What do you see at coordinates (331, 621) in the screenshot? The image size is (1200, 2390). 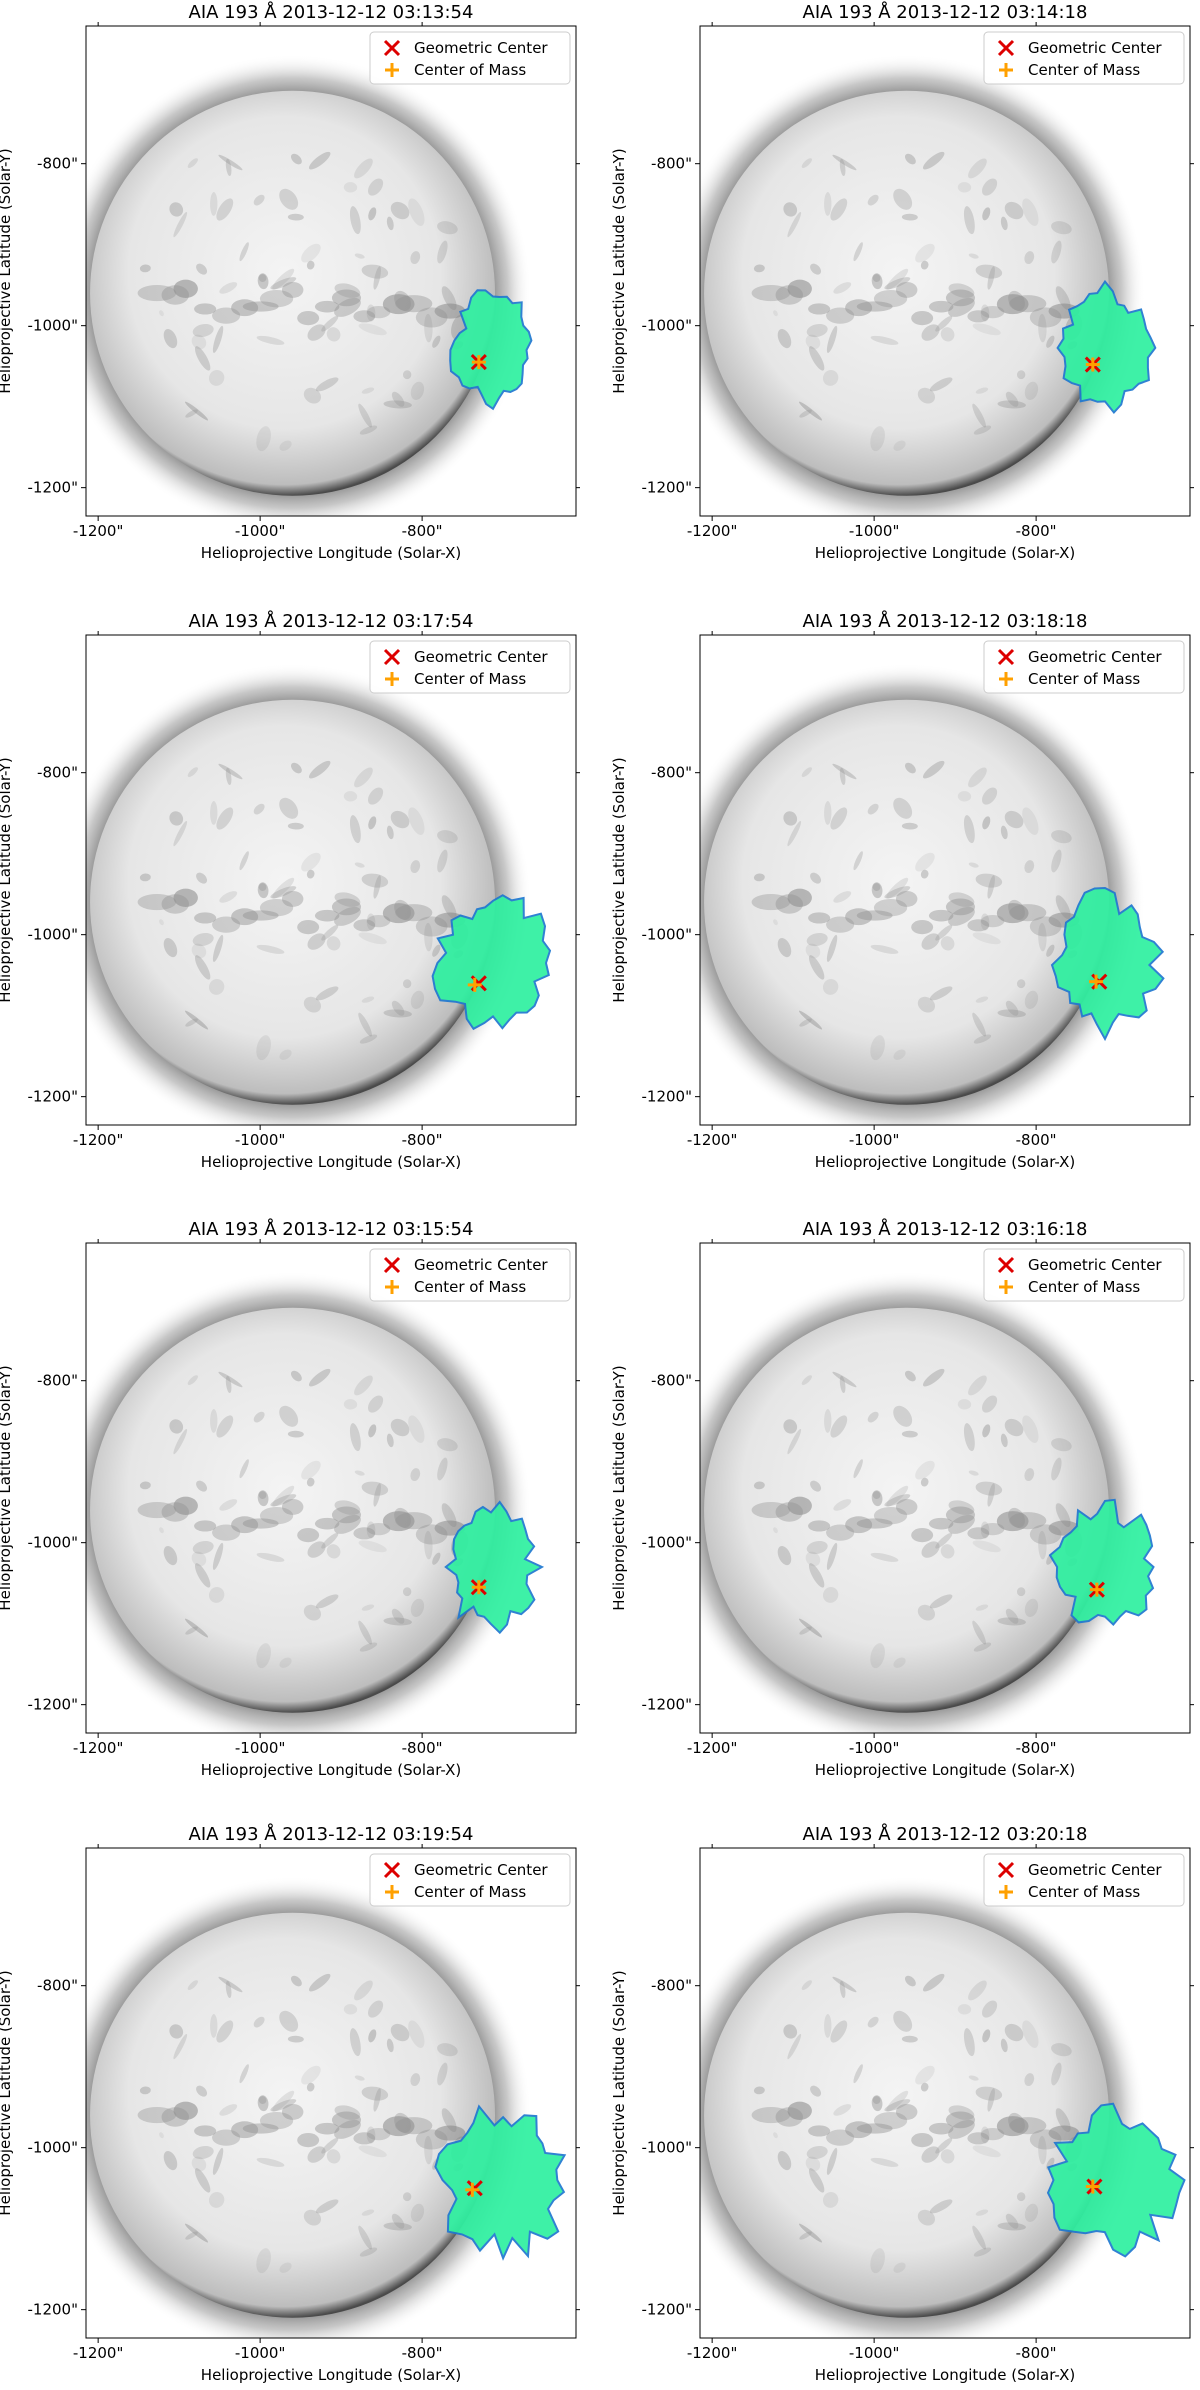 I see `panel-title: AIA 193 Å 2013-12-12 03:17:54` at bounding box center [331, 621].